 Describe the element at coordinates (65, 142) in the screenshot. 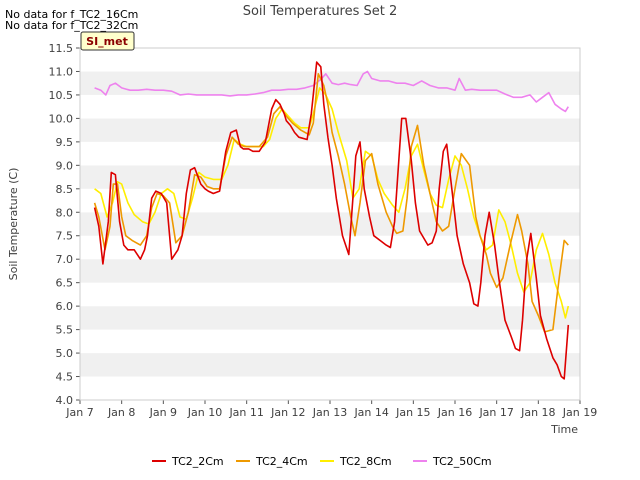

I see `y-tick-label: 9.5` at that location.